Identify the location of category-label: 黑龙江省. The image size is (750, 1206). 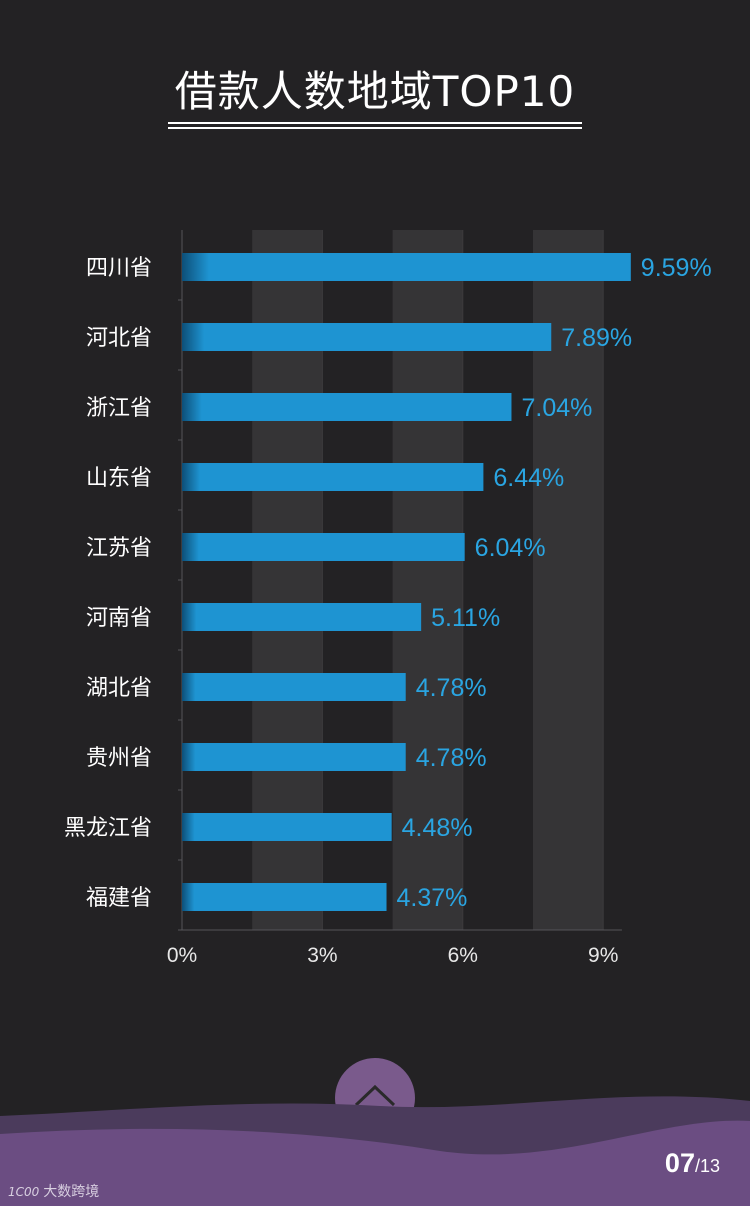
(108, 828).